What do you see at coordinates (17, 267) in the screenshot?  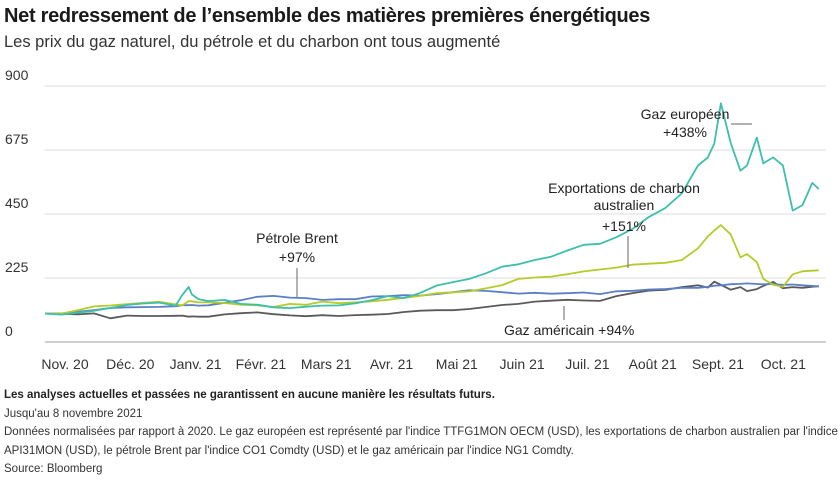 I see `y-tick-label: 225` at bounding box center [17, 267].